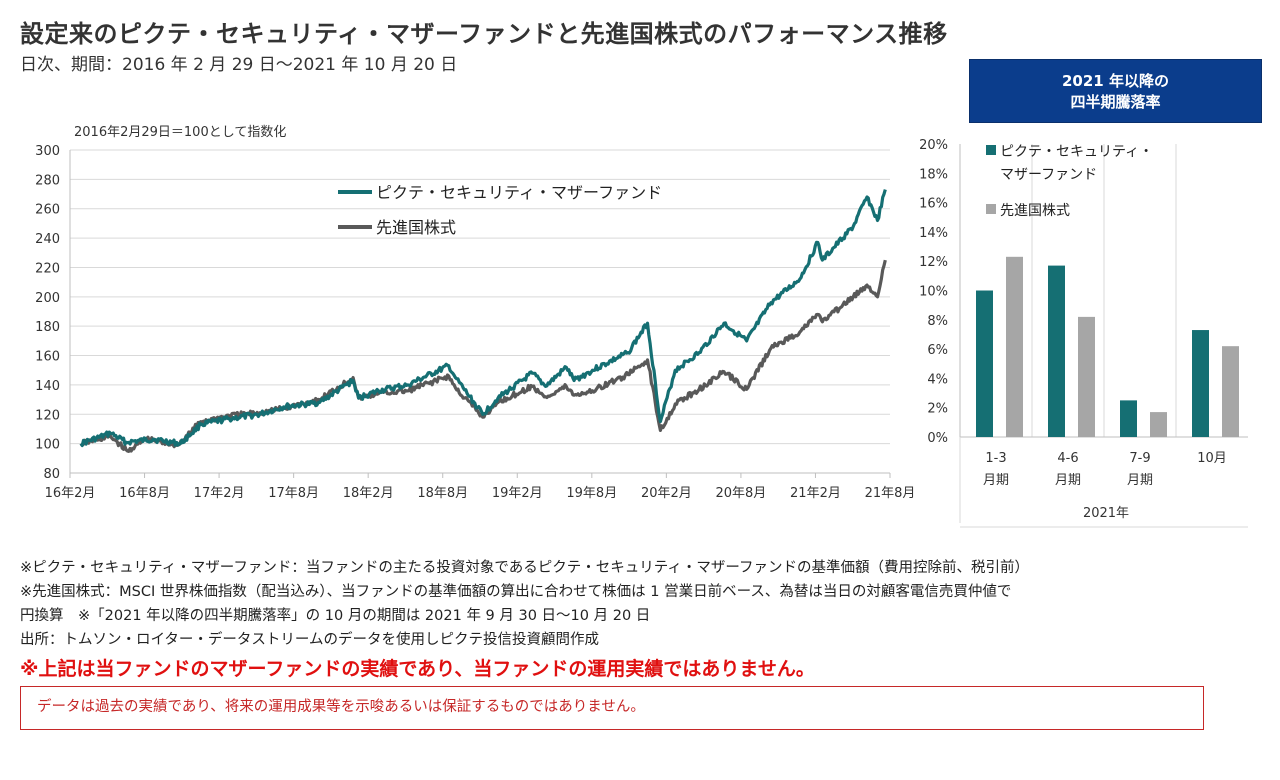 The image size is (1280, 780). Describe the element at coordinates (1067, 458) in the screenshot. I see `category-label: 4-6` at that location.